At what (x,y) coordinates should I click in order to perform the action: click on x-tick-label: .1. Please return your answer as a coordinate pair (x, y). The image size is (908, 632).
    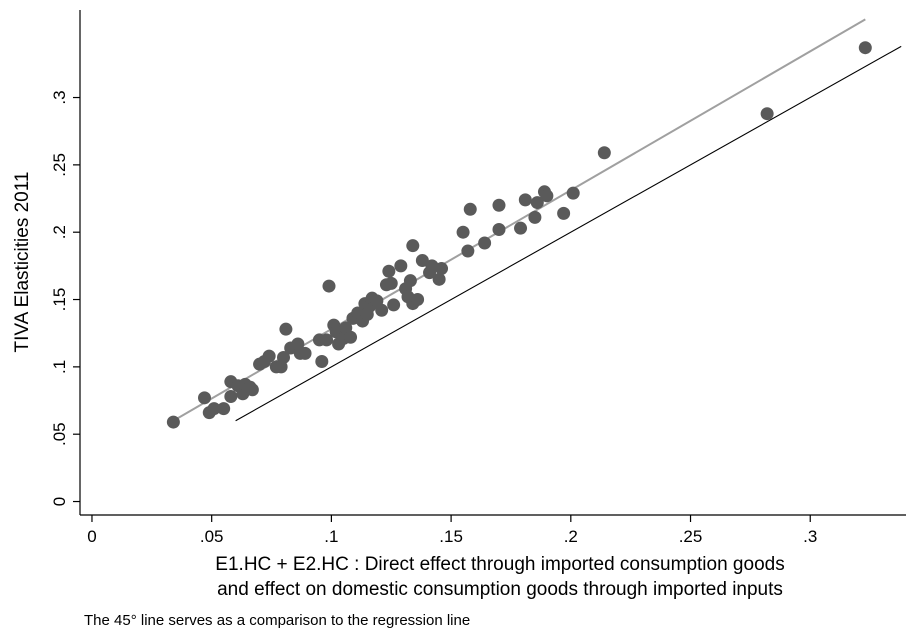
    Looking at the image, I should click on (331, 536).